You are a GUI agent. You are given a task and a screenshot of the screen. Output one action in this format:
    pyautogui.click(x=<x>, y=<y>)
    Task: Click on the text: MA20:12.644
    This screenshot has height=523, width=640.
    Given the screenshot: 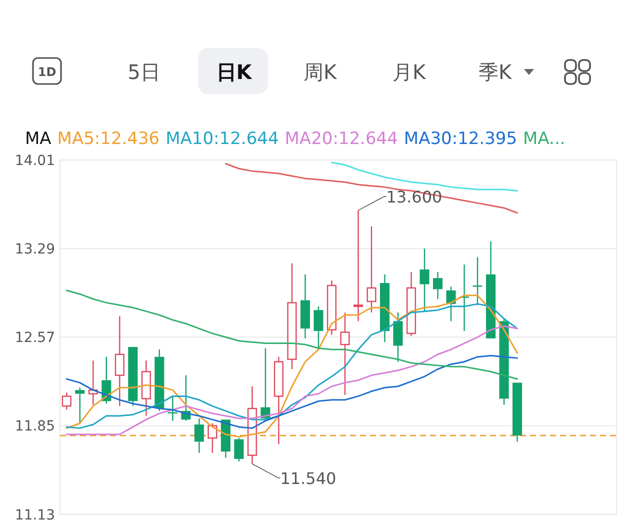 What is the action you would take?
    pyautogui.click(x=341, y=139)
    